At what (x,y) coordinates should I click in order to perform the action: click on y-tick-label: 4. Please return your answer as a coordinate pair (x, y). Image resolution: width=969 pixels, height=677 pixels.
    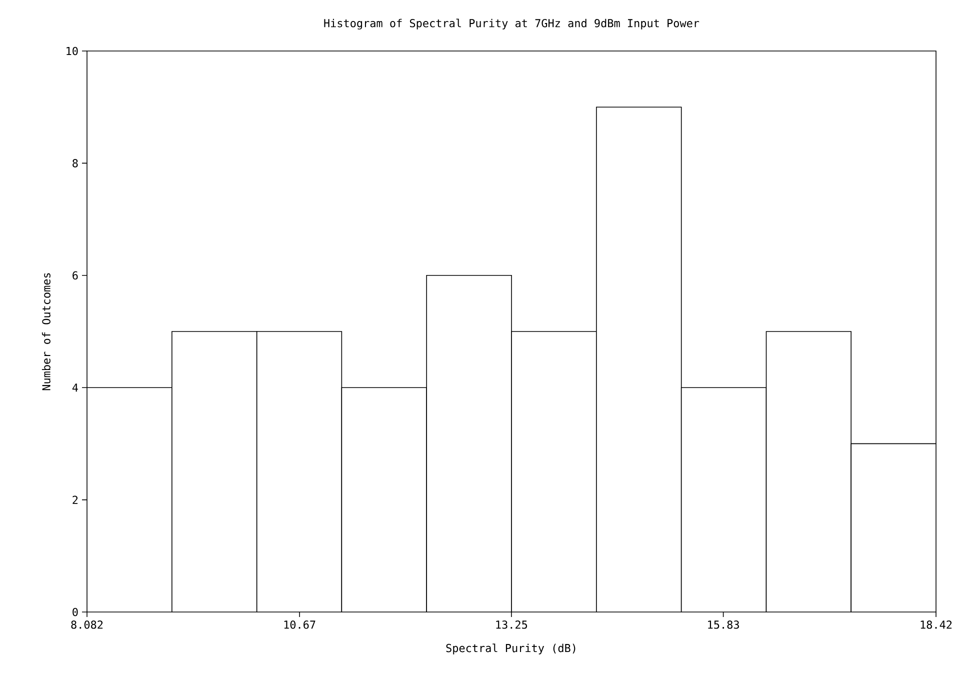
    Looking at the image, I should click on (75, 388).